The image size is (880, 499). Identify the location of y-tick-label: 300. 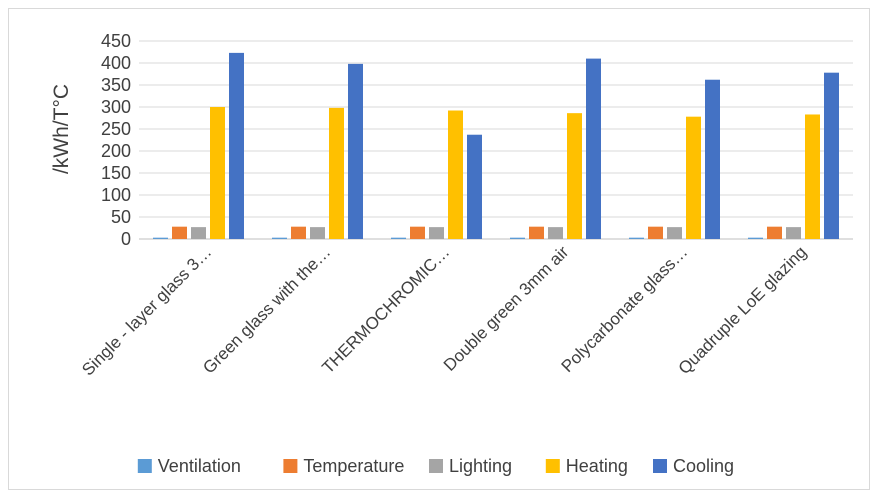
(116, 107).